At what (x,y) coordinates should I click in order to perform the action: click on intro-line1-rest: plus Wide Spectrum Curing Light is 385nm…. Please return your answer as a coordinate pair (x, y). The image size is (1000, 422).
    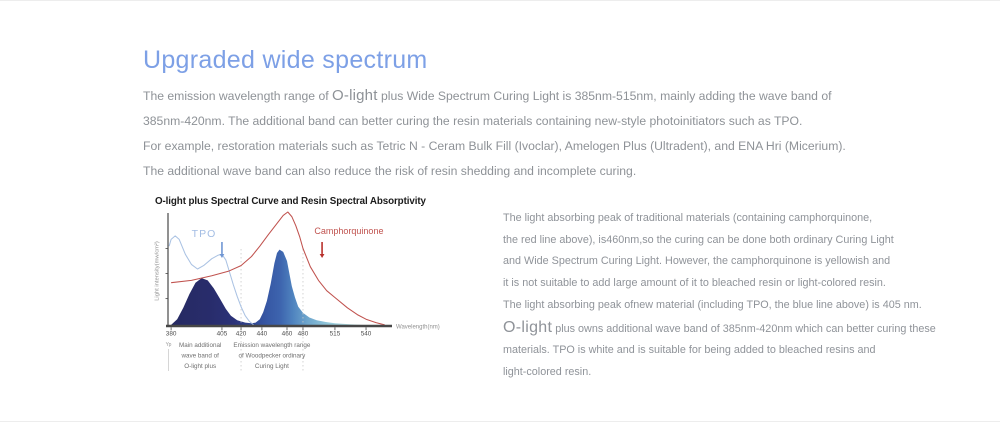
    Looking at the image, I should click on (604, 96).